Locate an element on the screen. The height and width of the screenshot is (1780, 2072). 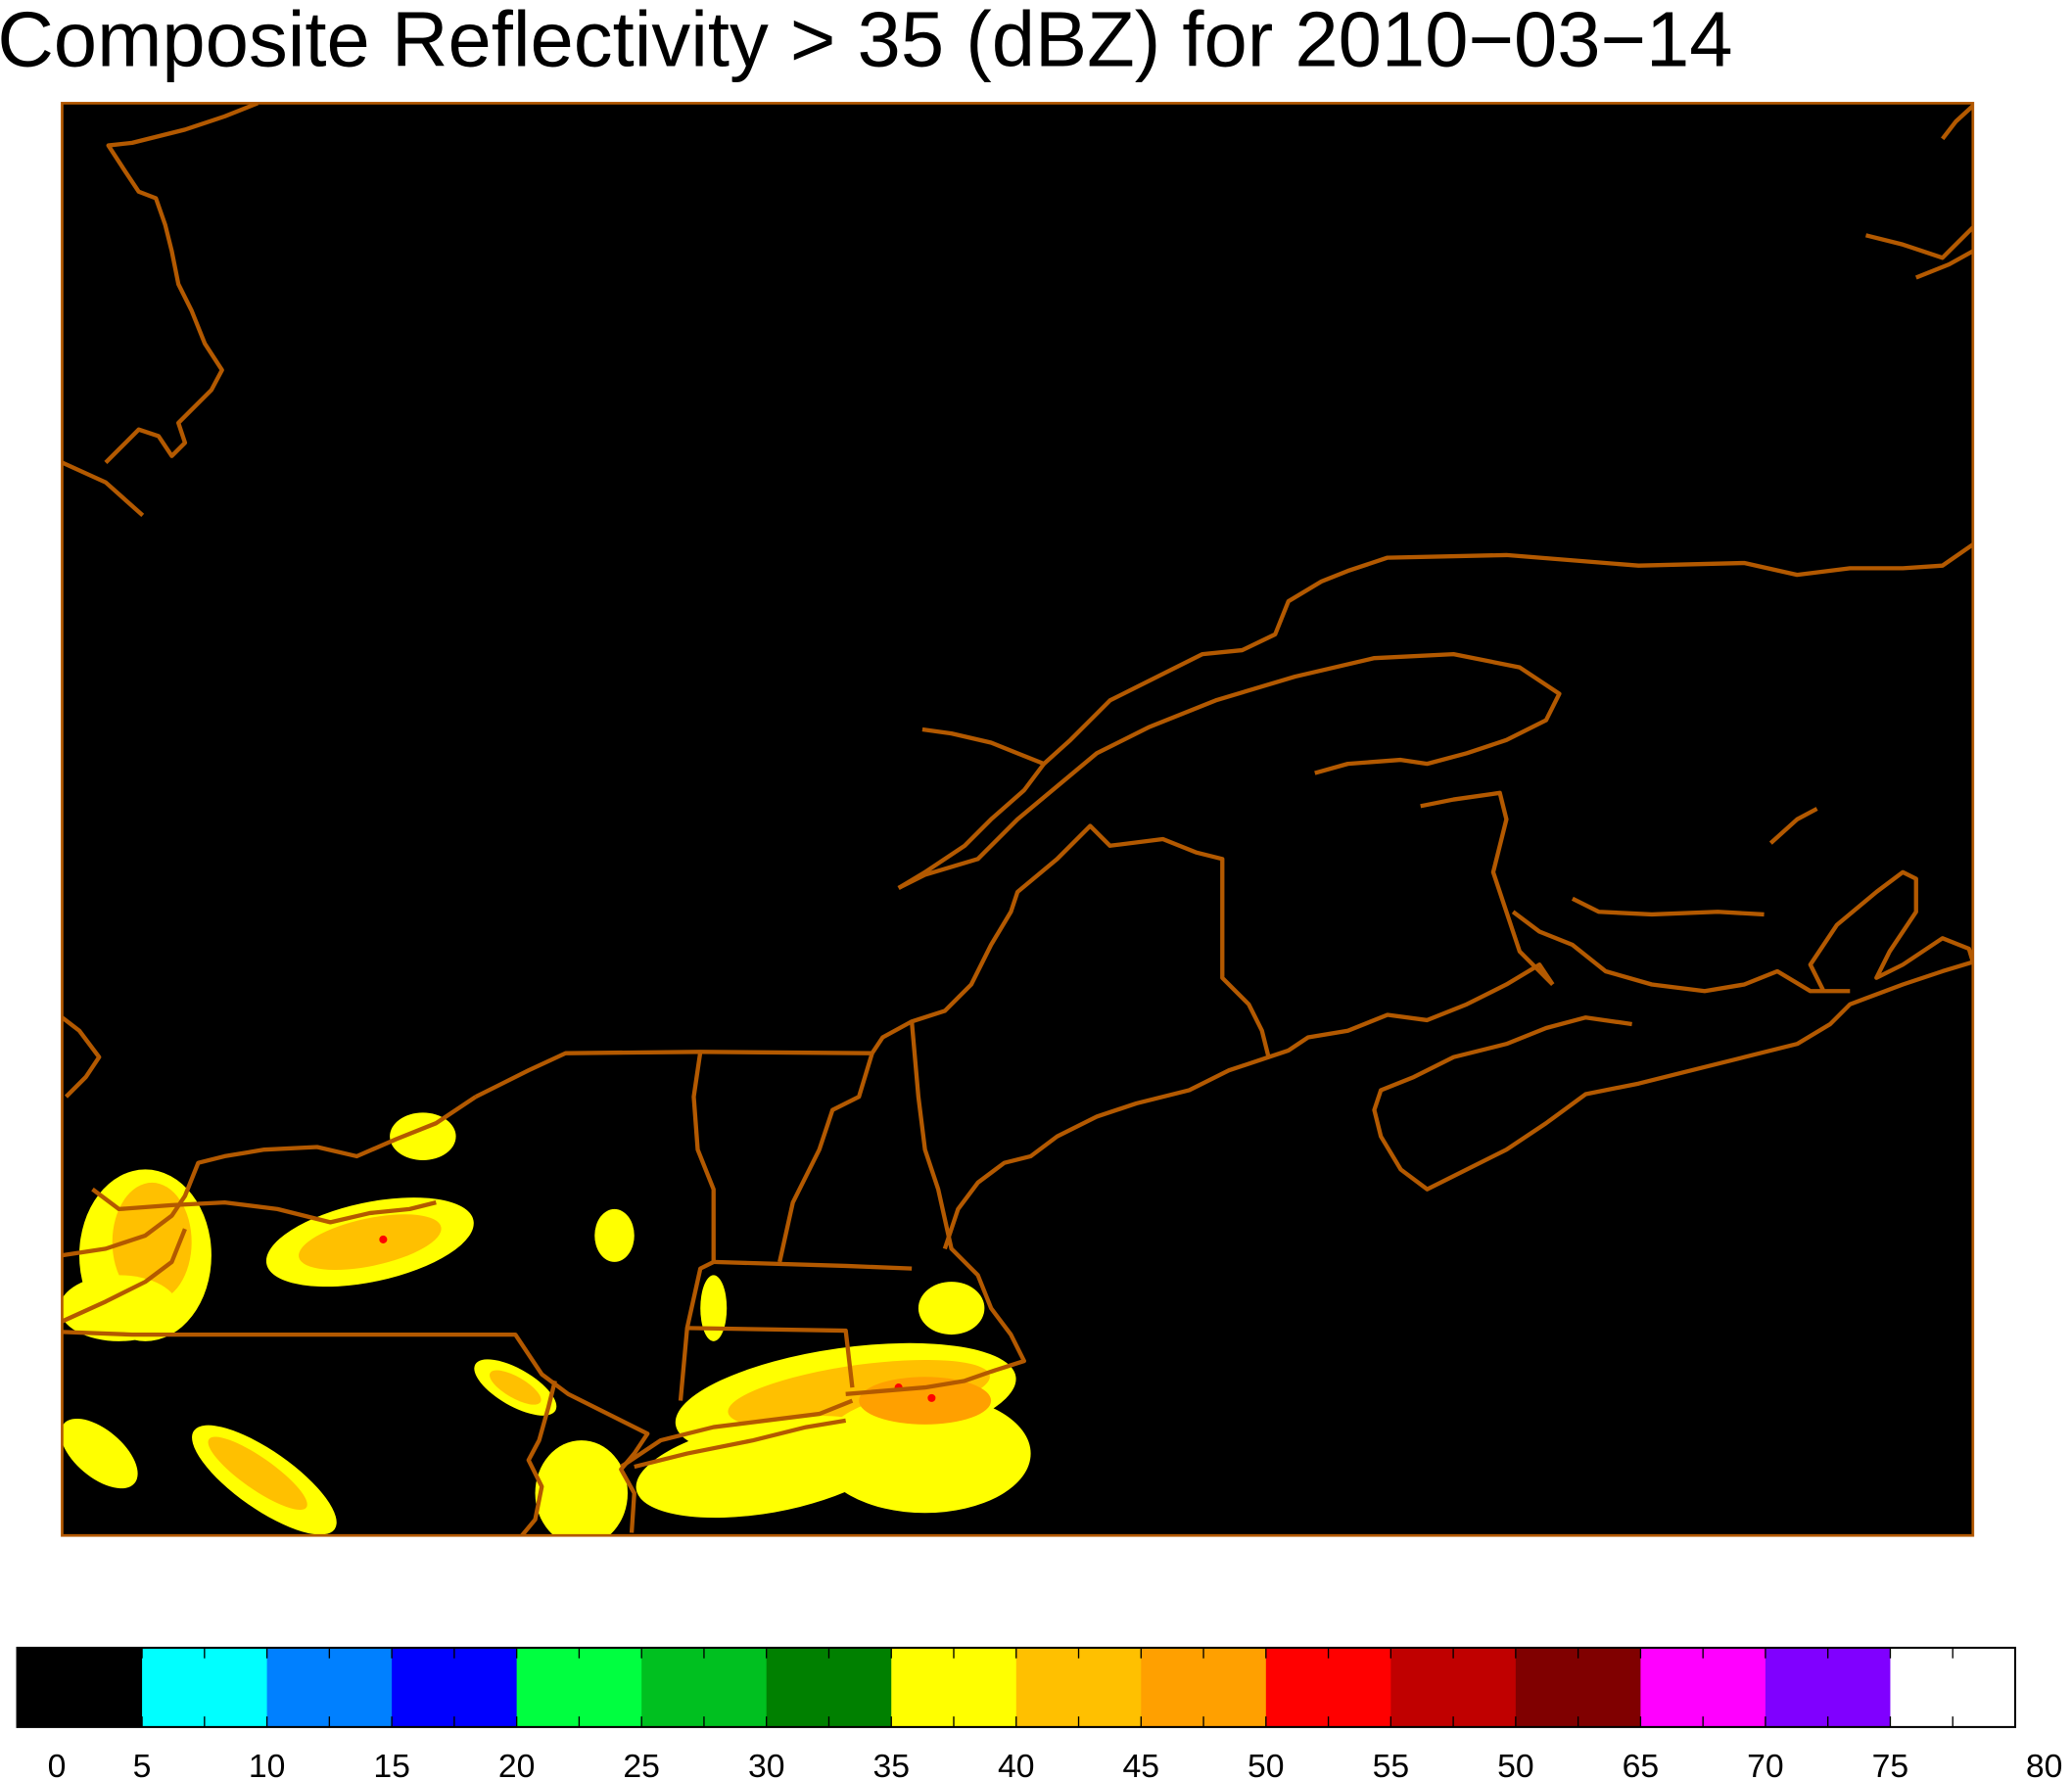
colorbar-label: 20 is located at coordinates (517, 1764).